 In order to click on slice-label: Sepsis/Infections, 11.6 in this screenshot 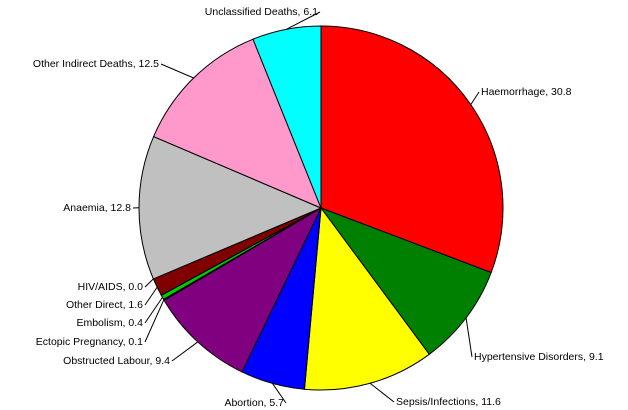, I will do `click(448, 402)`.